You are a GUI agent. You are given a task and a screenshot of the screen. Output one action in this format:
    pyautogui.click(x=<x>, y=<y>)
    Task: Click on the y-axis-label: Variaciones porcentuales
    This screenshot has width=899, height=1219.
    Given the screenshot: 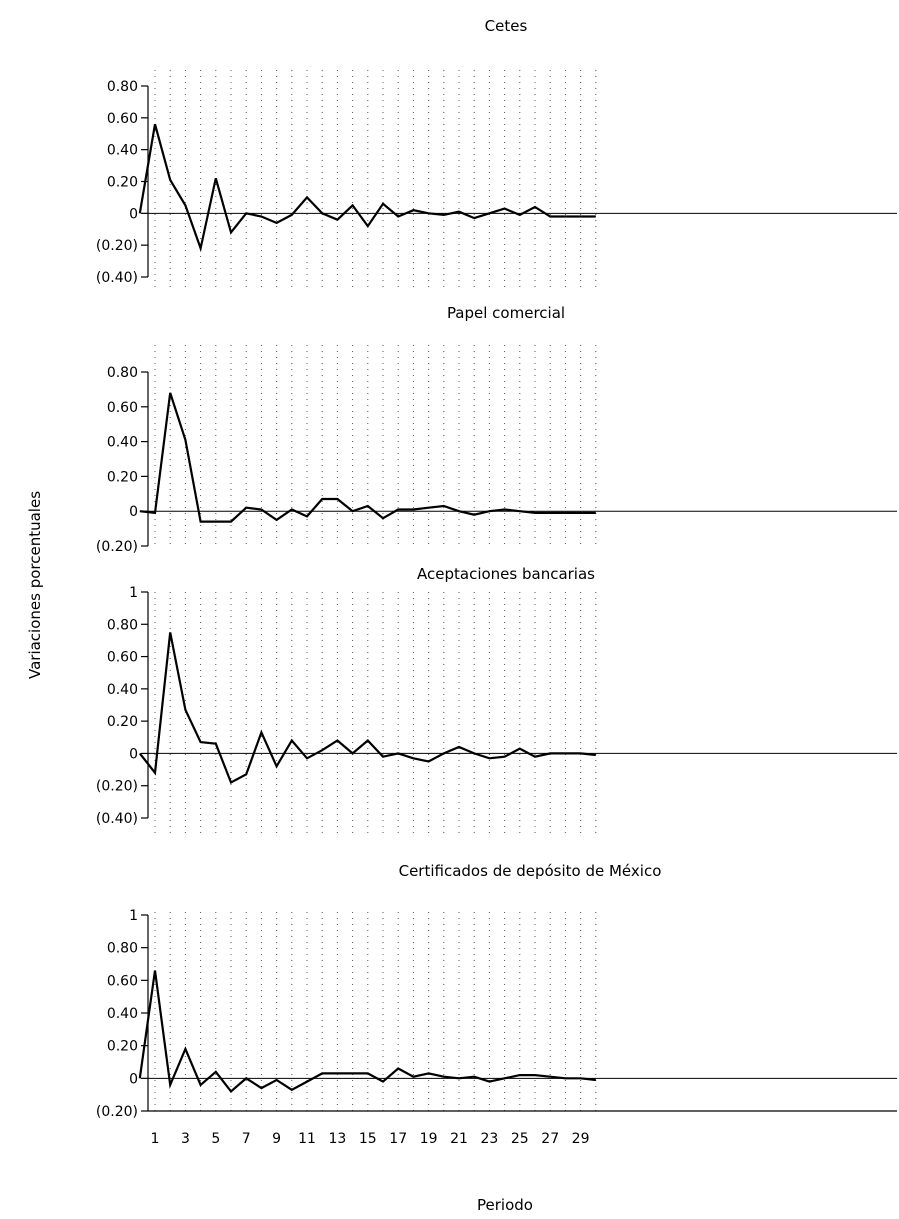 What is the action you would take?
    pyautogui.click(x=35, y=585)
    